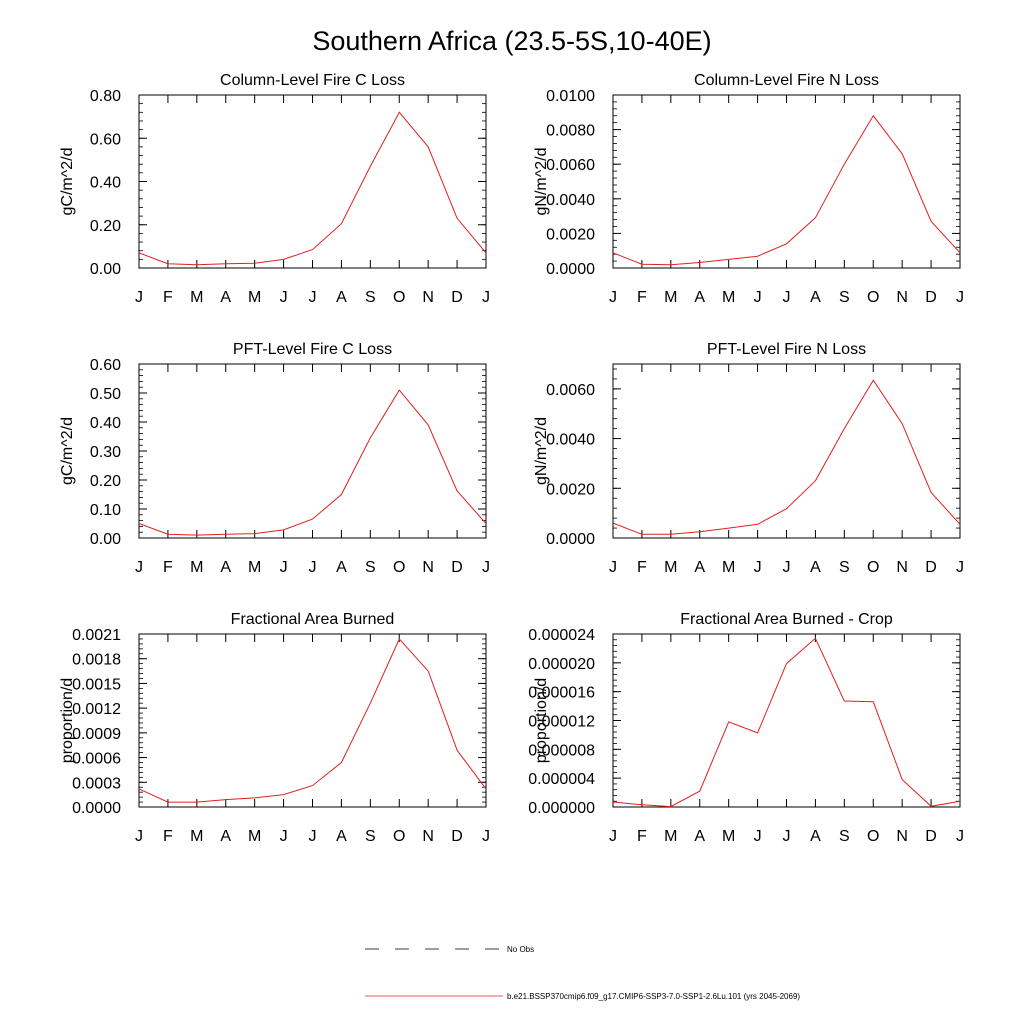 This screenshot has width=1024, height=1024. Describe the element at coordinates (561, 779) in the screenshot. I see `y-tick-label: 0.000004` at that location.